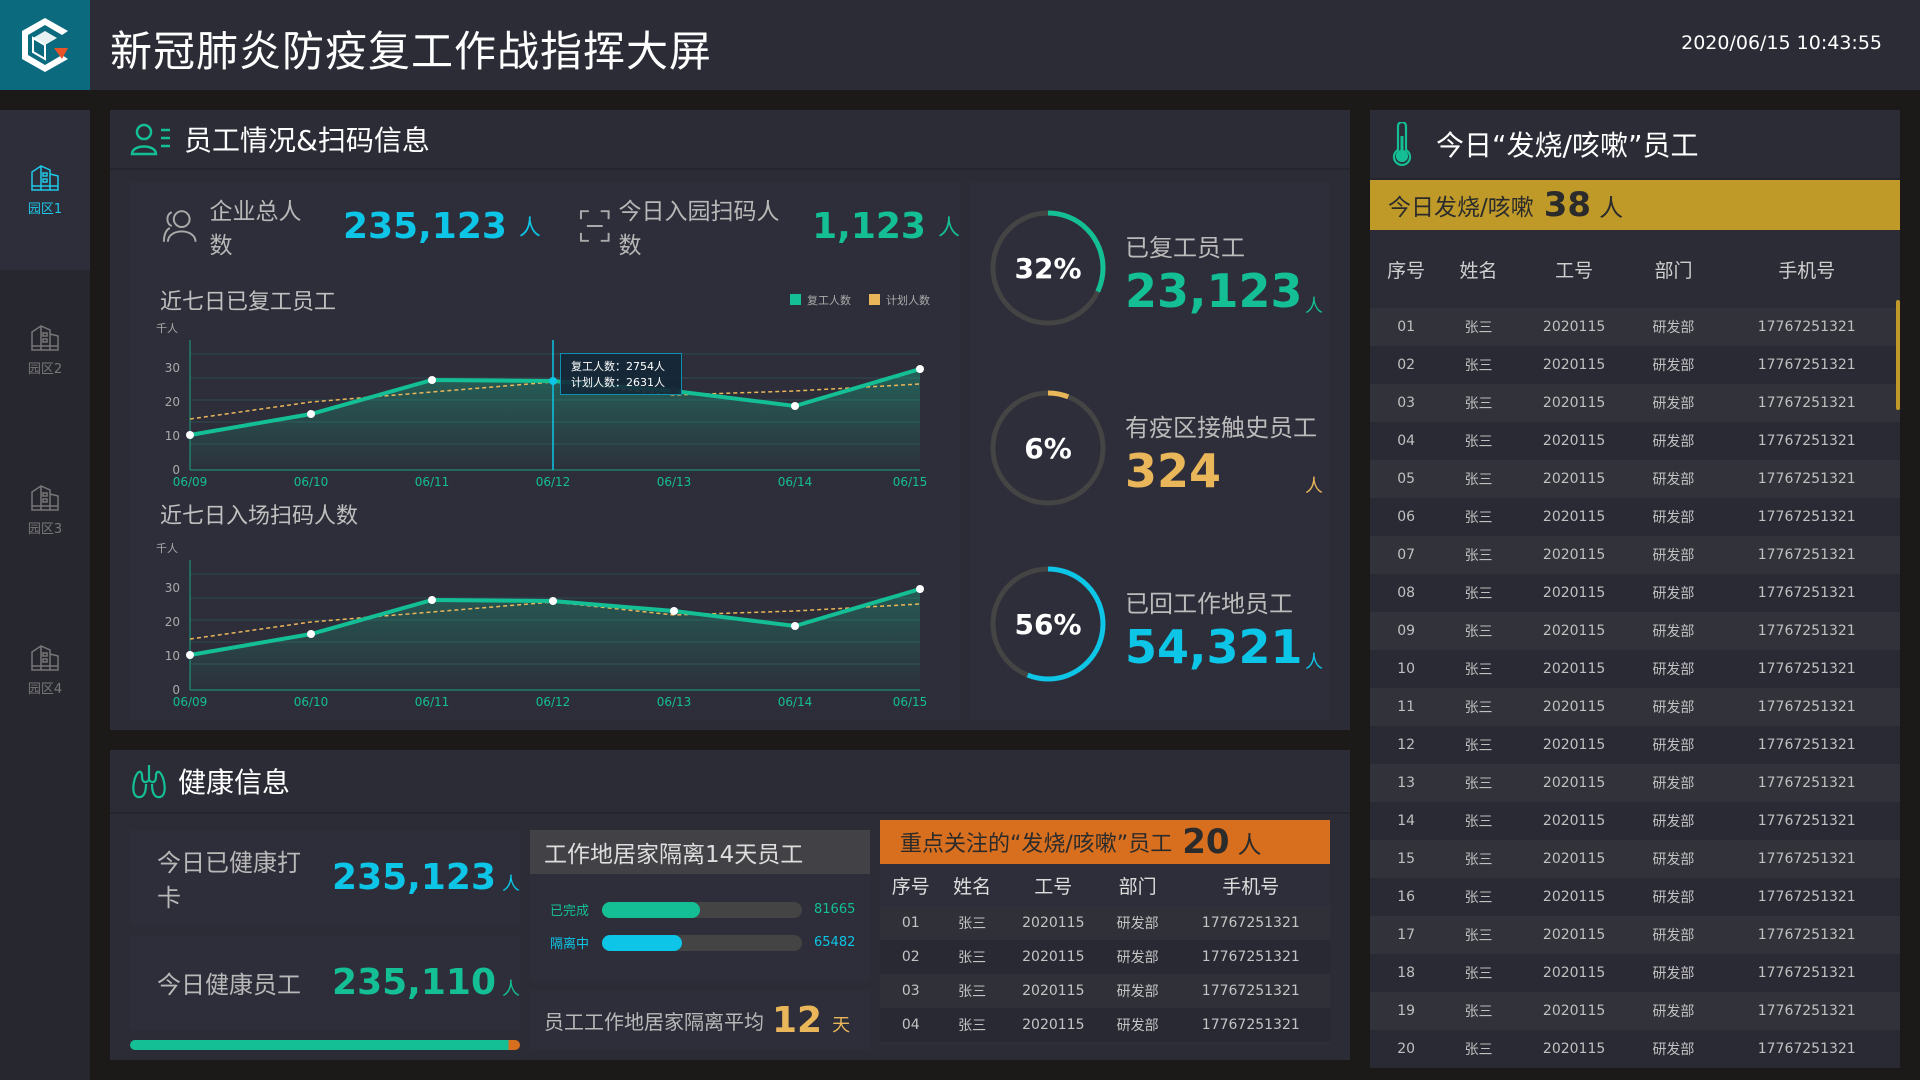  I want to click on tooltip-line1: 复工人数：2754人, so click(618, 366).